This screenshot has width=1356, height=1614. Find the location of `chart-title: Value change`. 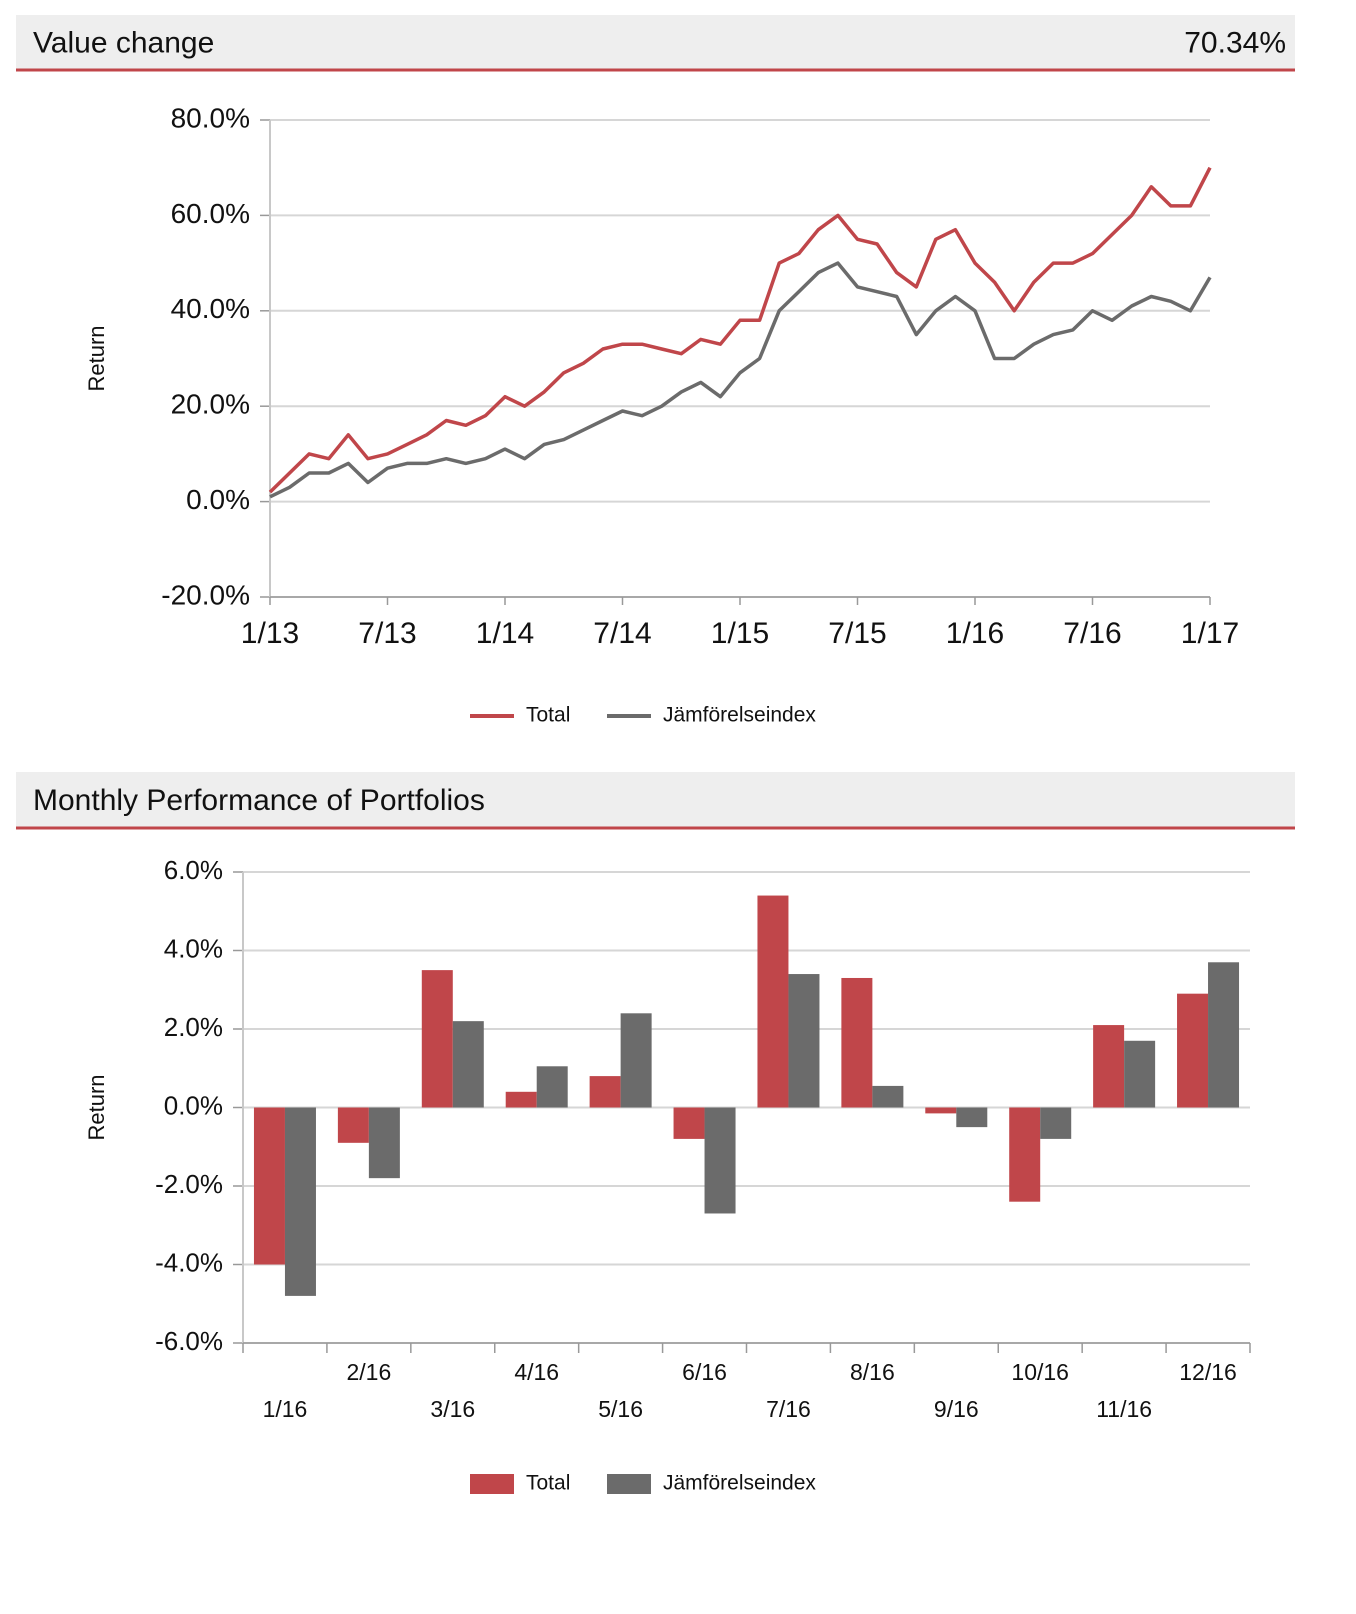

chart-title: Value change is located at coordinates (123, 42).